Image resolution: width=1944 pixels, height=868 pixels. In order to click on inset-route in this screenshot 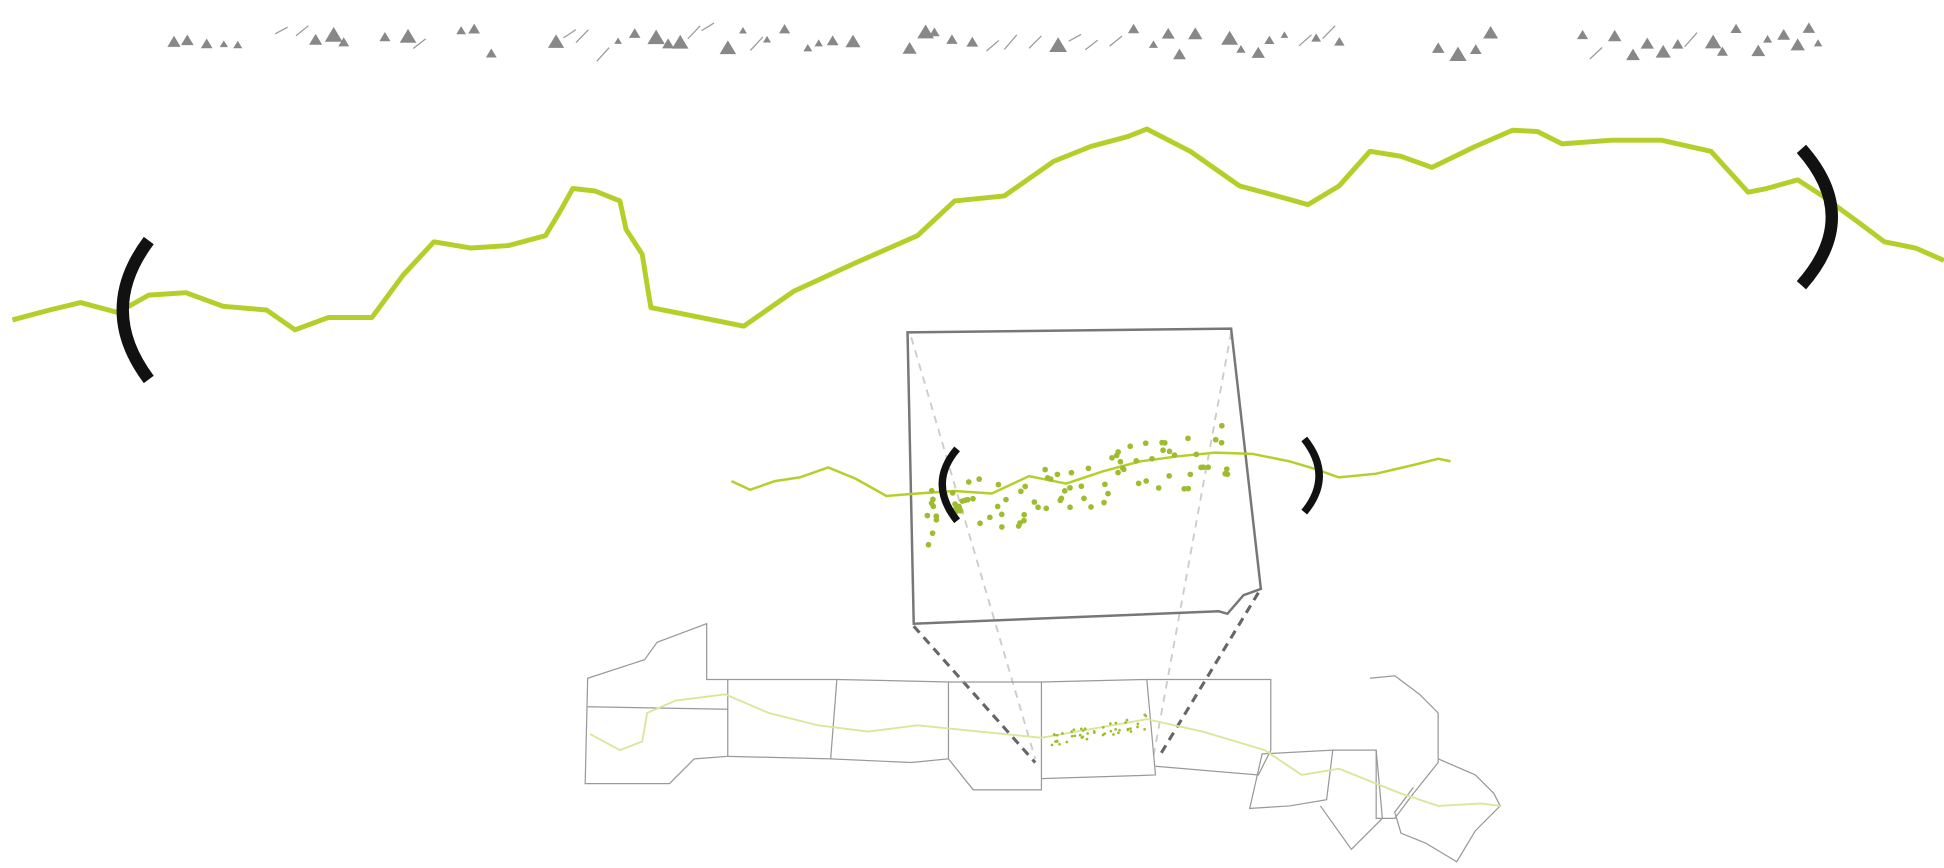, I will do `click(1090, 474)`.